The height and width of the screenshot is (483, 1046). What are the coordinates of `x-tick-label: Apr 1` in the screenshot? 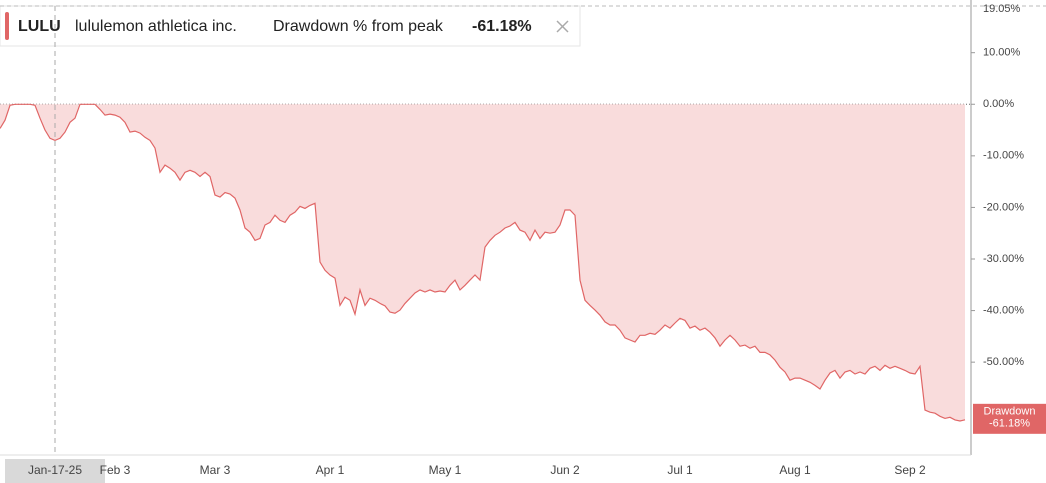 It's located at (330, 470).